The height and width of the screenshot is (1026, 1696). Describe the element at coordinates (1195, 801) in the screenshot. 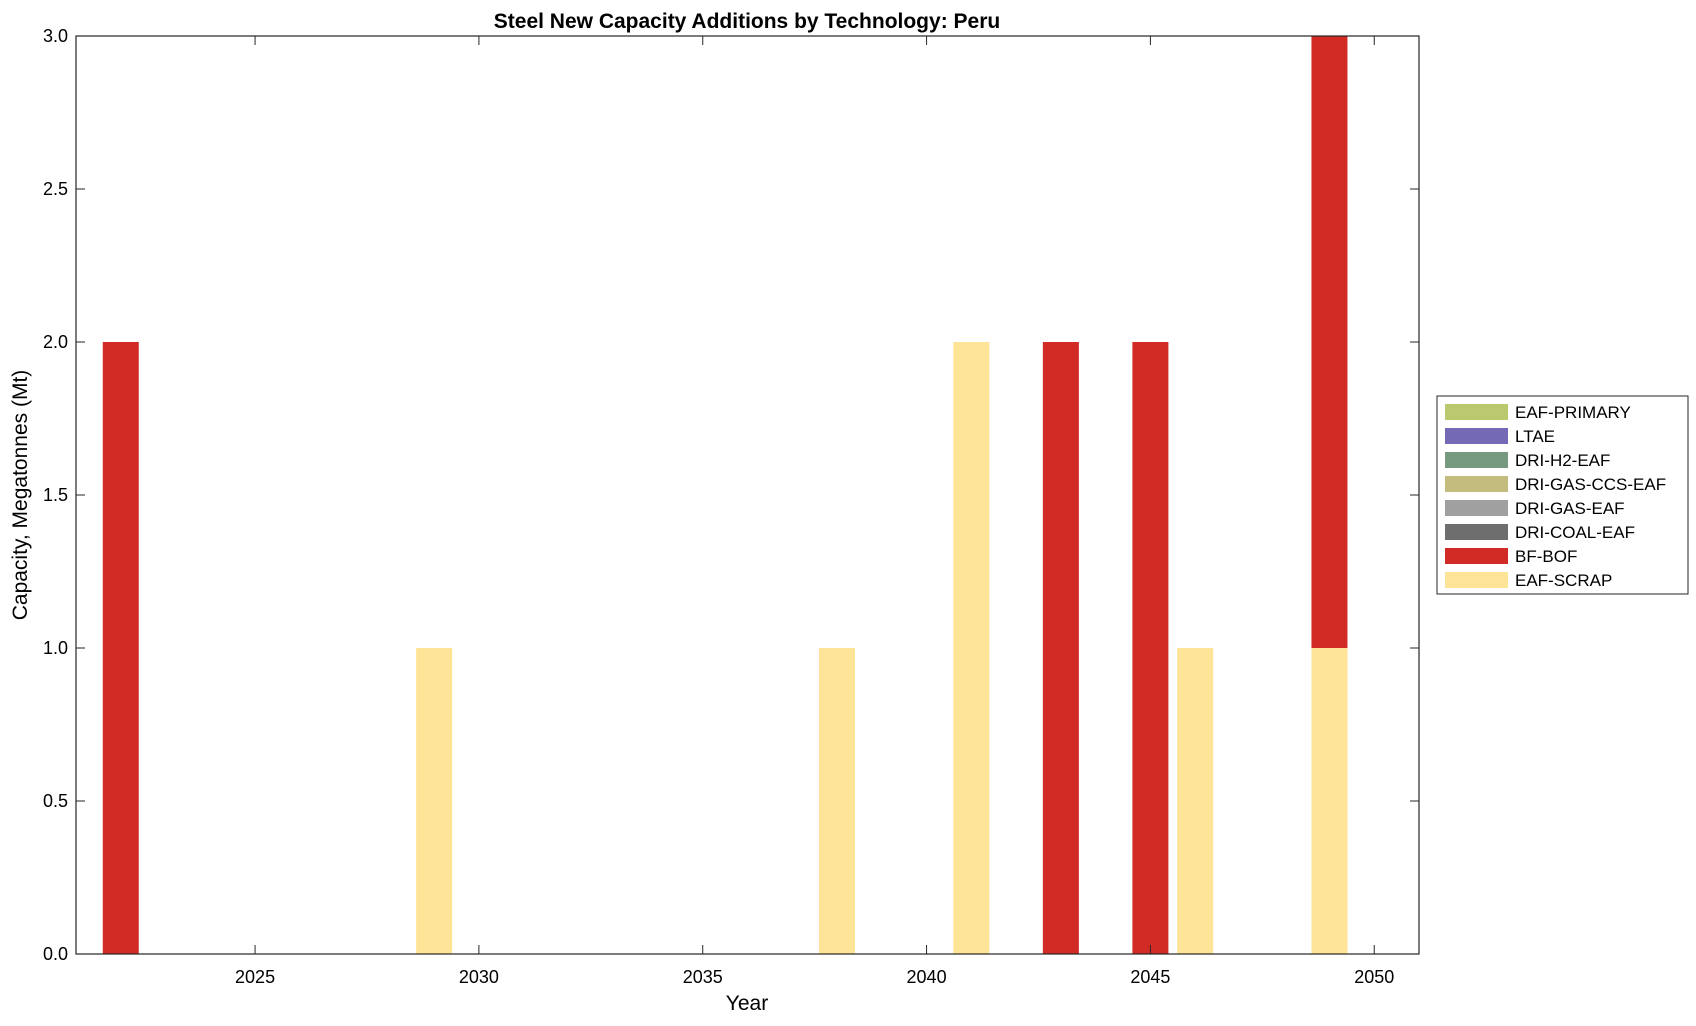

I see `bar-eaf-scrap-2046` at that location.